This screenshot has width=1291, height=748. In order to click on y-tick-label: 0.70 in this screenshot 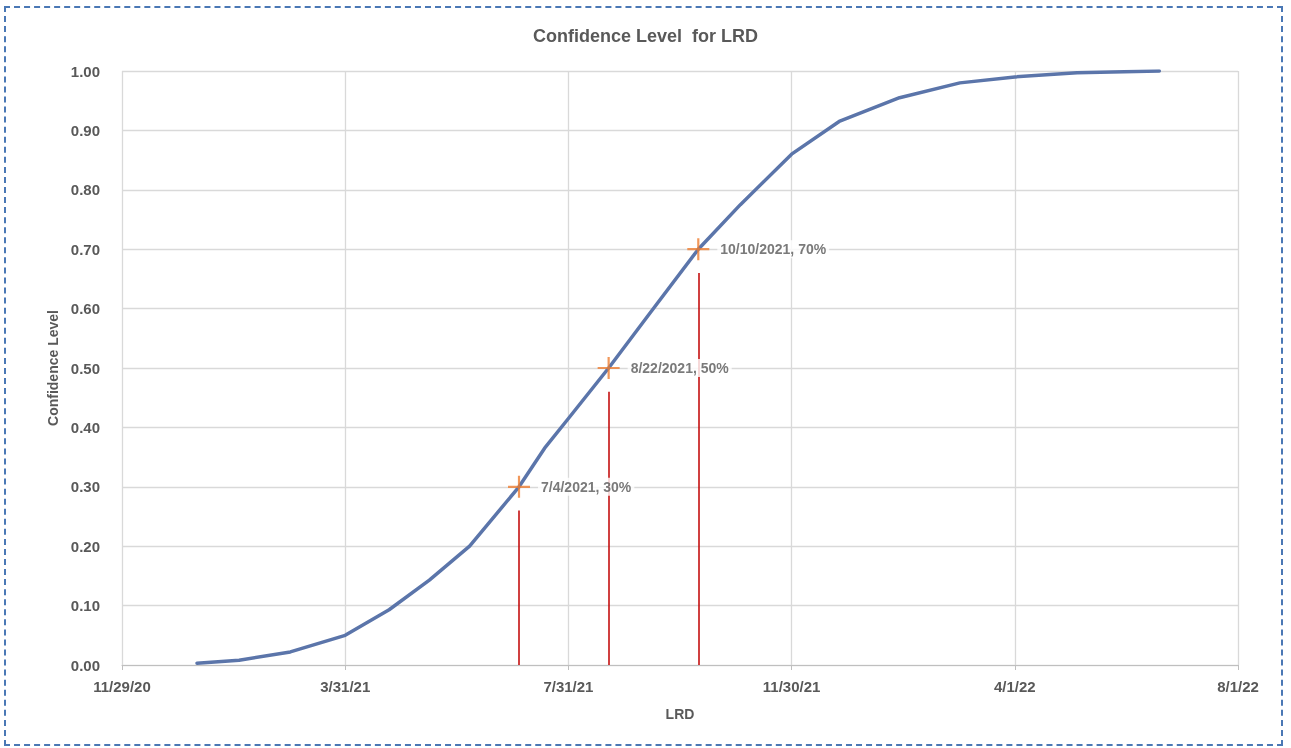, I will do `click(85, 249)`.